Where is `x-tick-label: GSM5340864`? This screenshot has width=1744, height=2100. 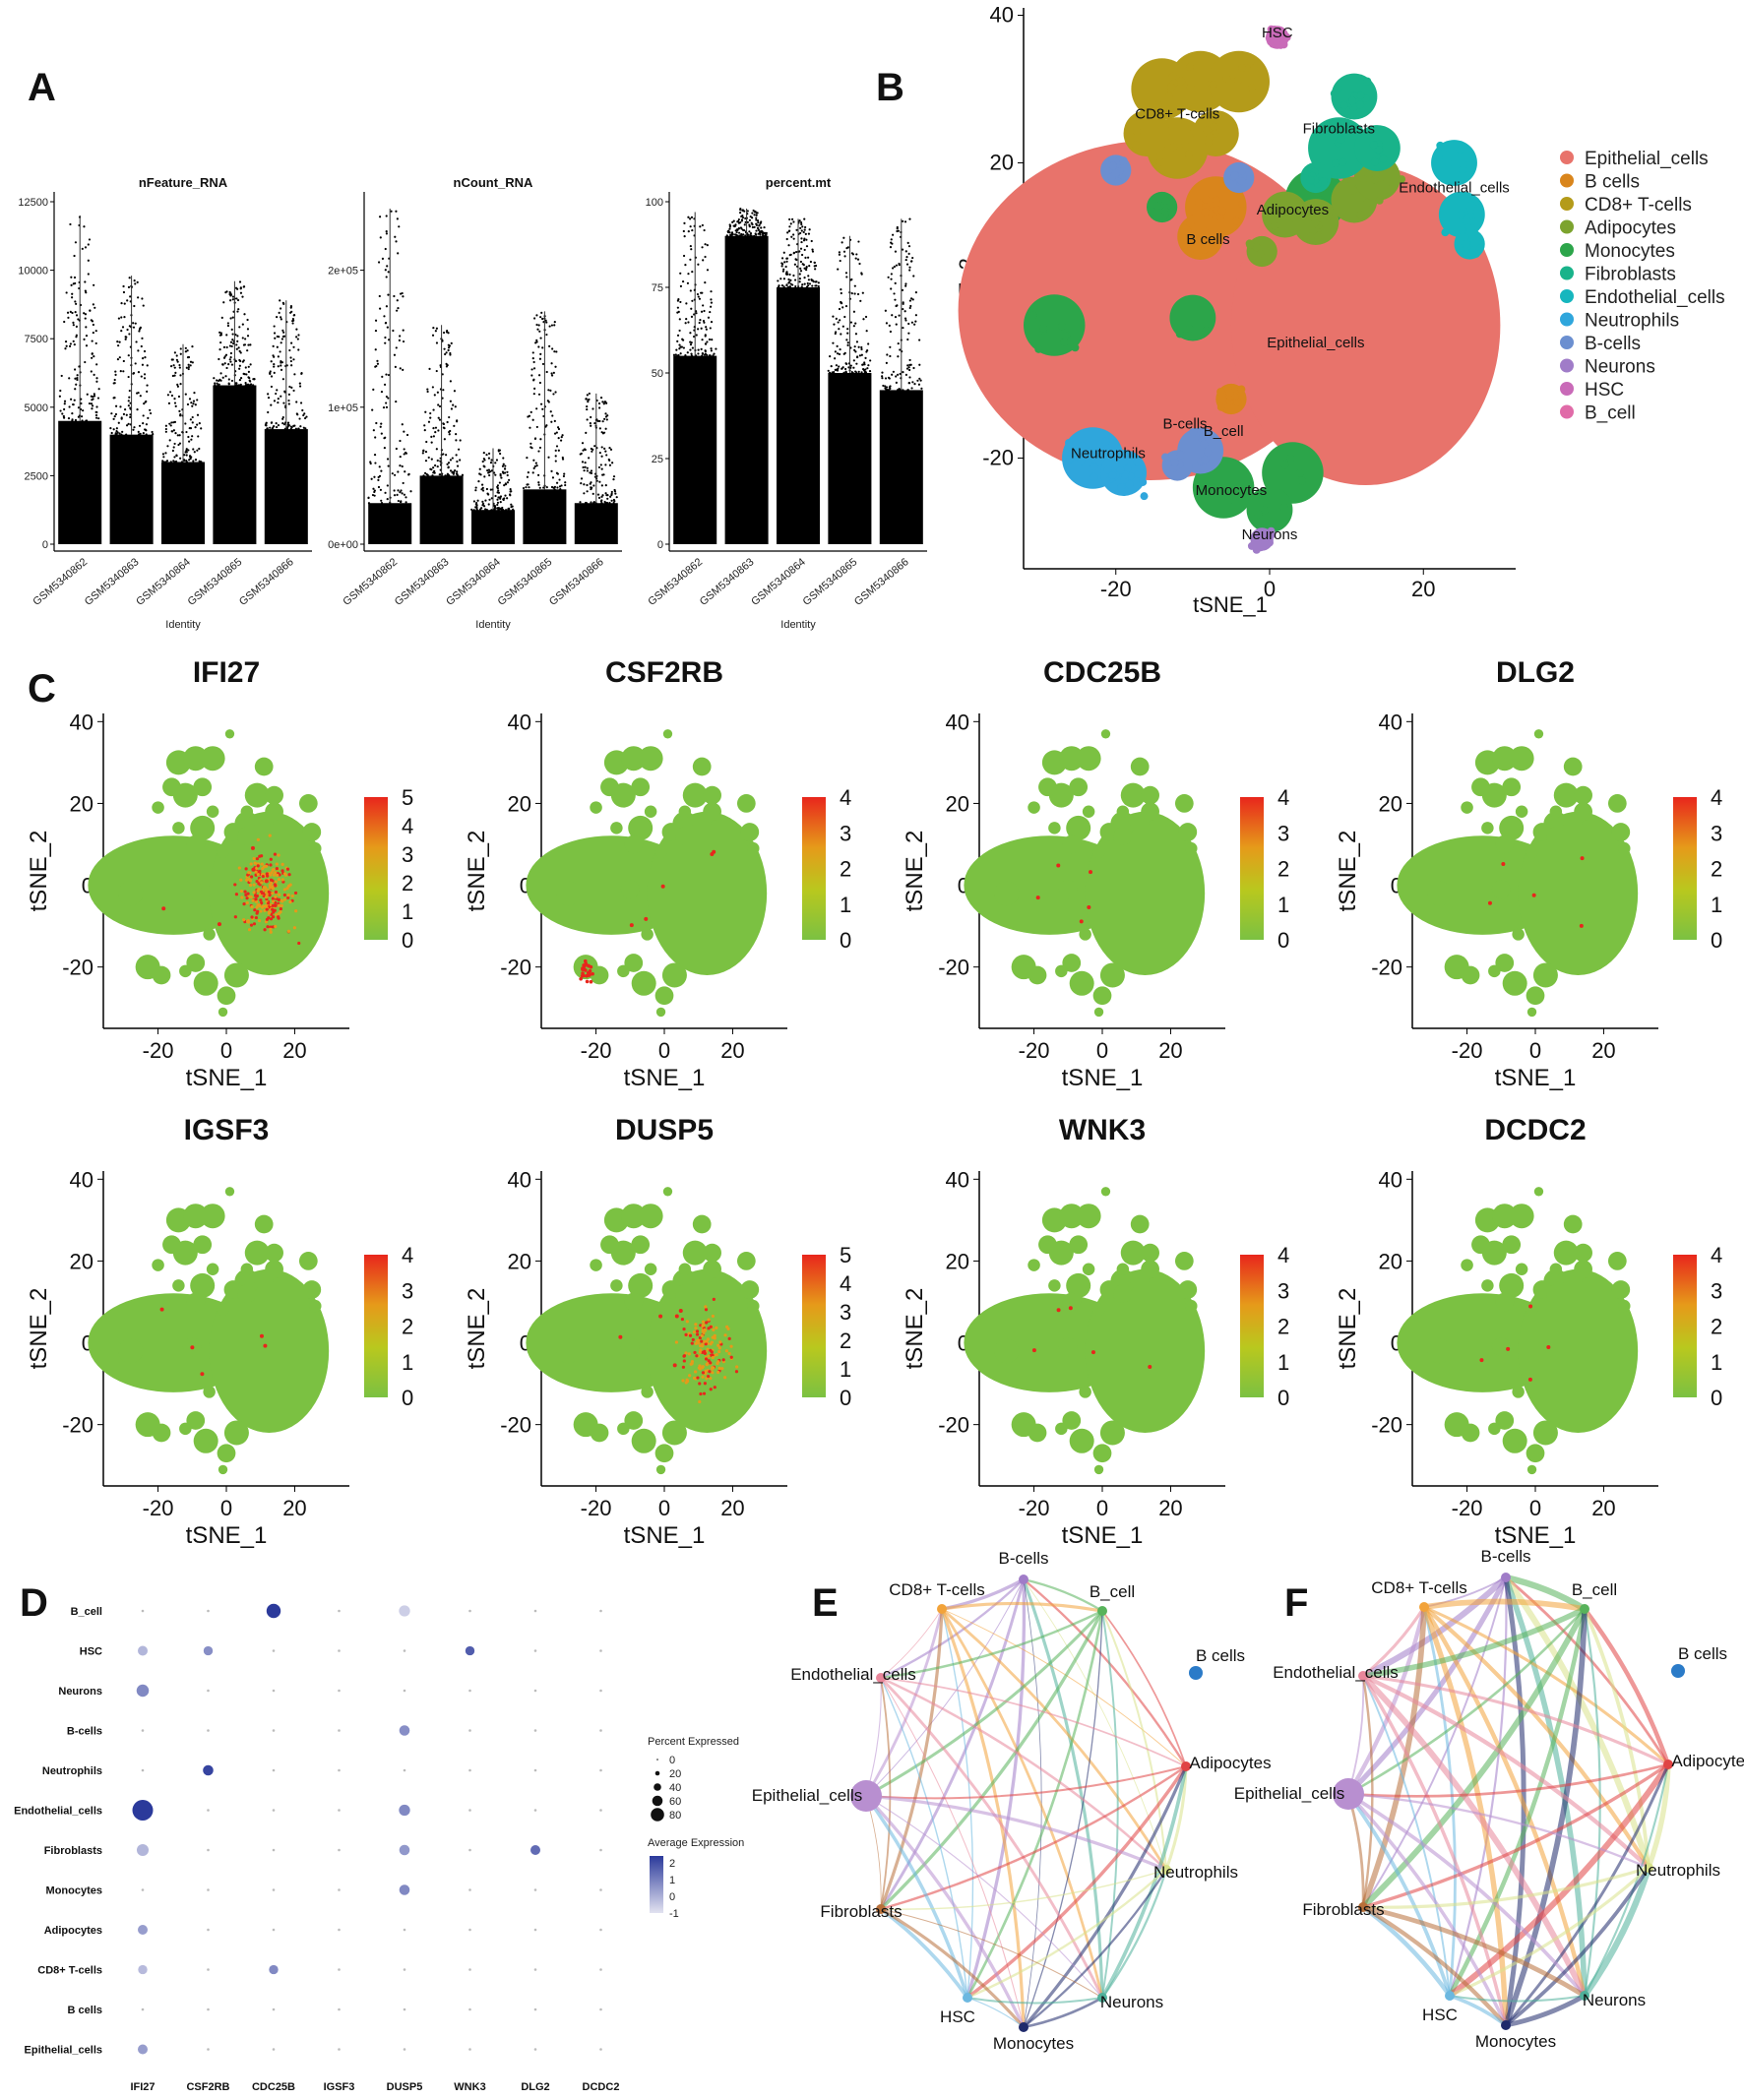
x-tick-label: GSM5340864 is located at coordinates (163, 582).